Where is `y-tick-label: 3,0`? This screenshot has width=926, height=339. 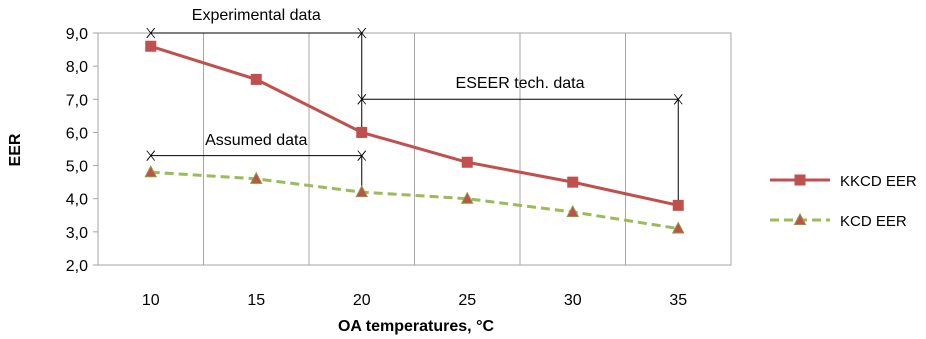 y-tick-label: 3,0 is located at coordinates (77, 233).